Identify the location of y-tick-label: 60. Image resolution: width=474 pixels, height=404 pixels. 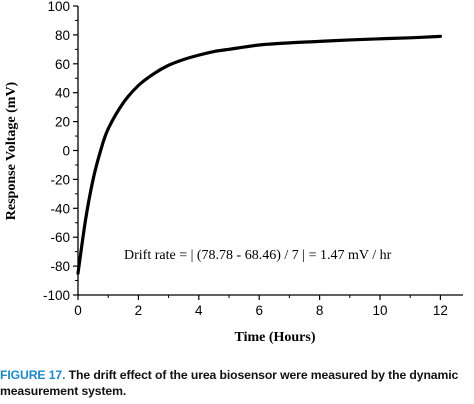
(62, 64).